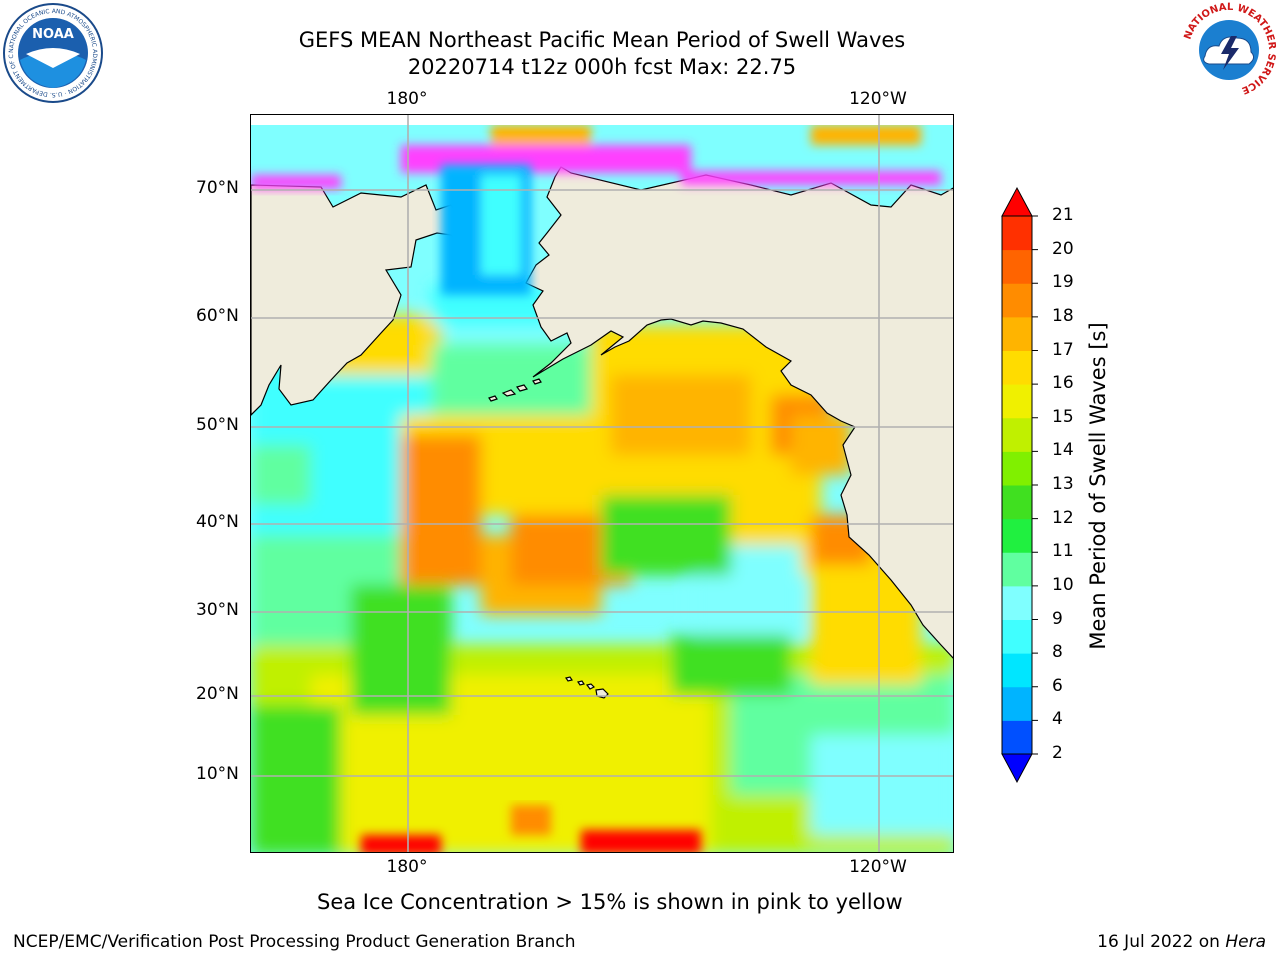 Image resolution: width=1280 pixels, height=960 pixels. What do you see at coordinates (1063, 584) in the screenshot?
I see `colorbar-tick-label: 10` at bounding box center [1063, 584].